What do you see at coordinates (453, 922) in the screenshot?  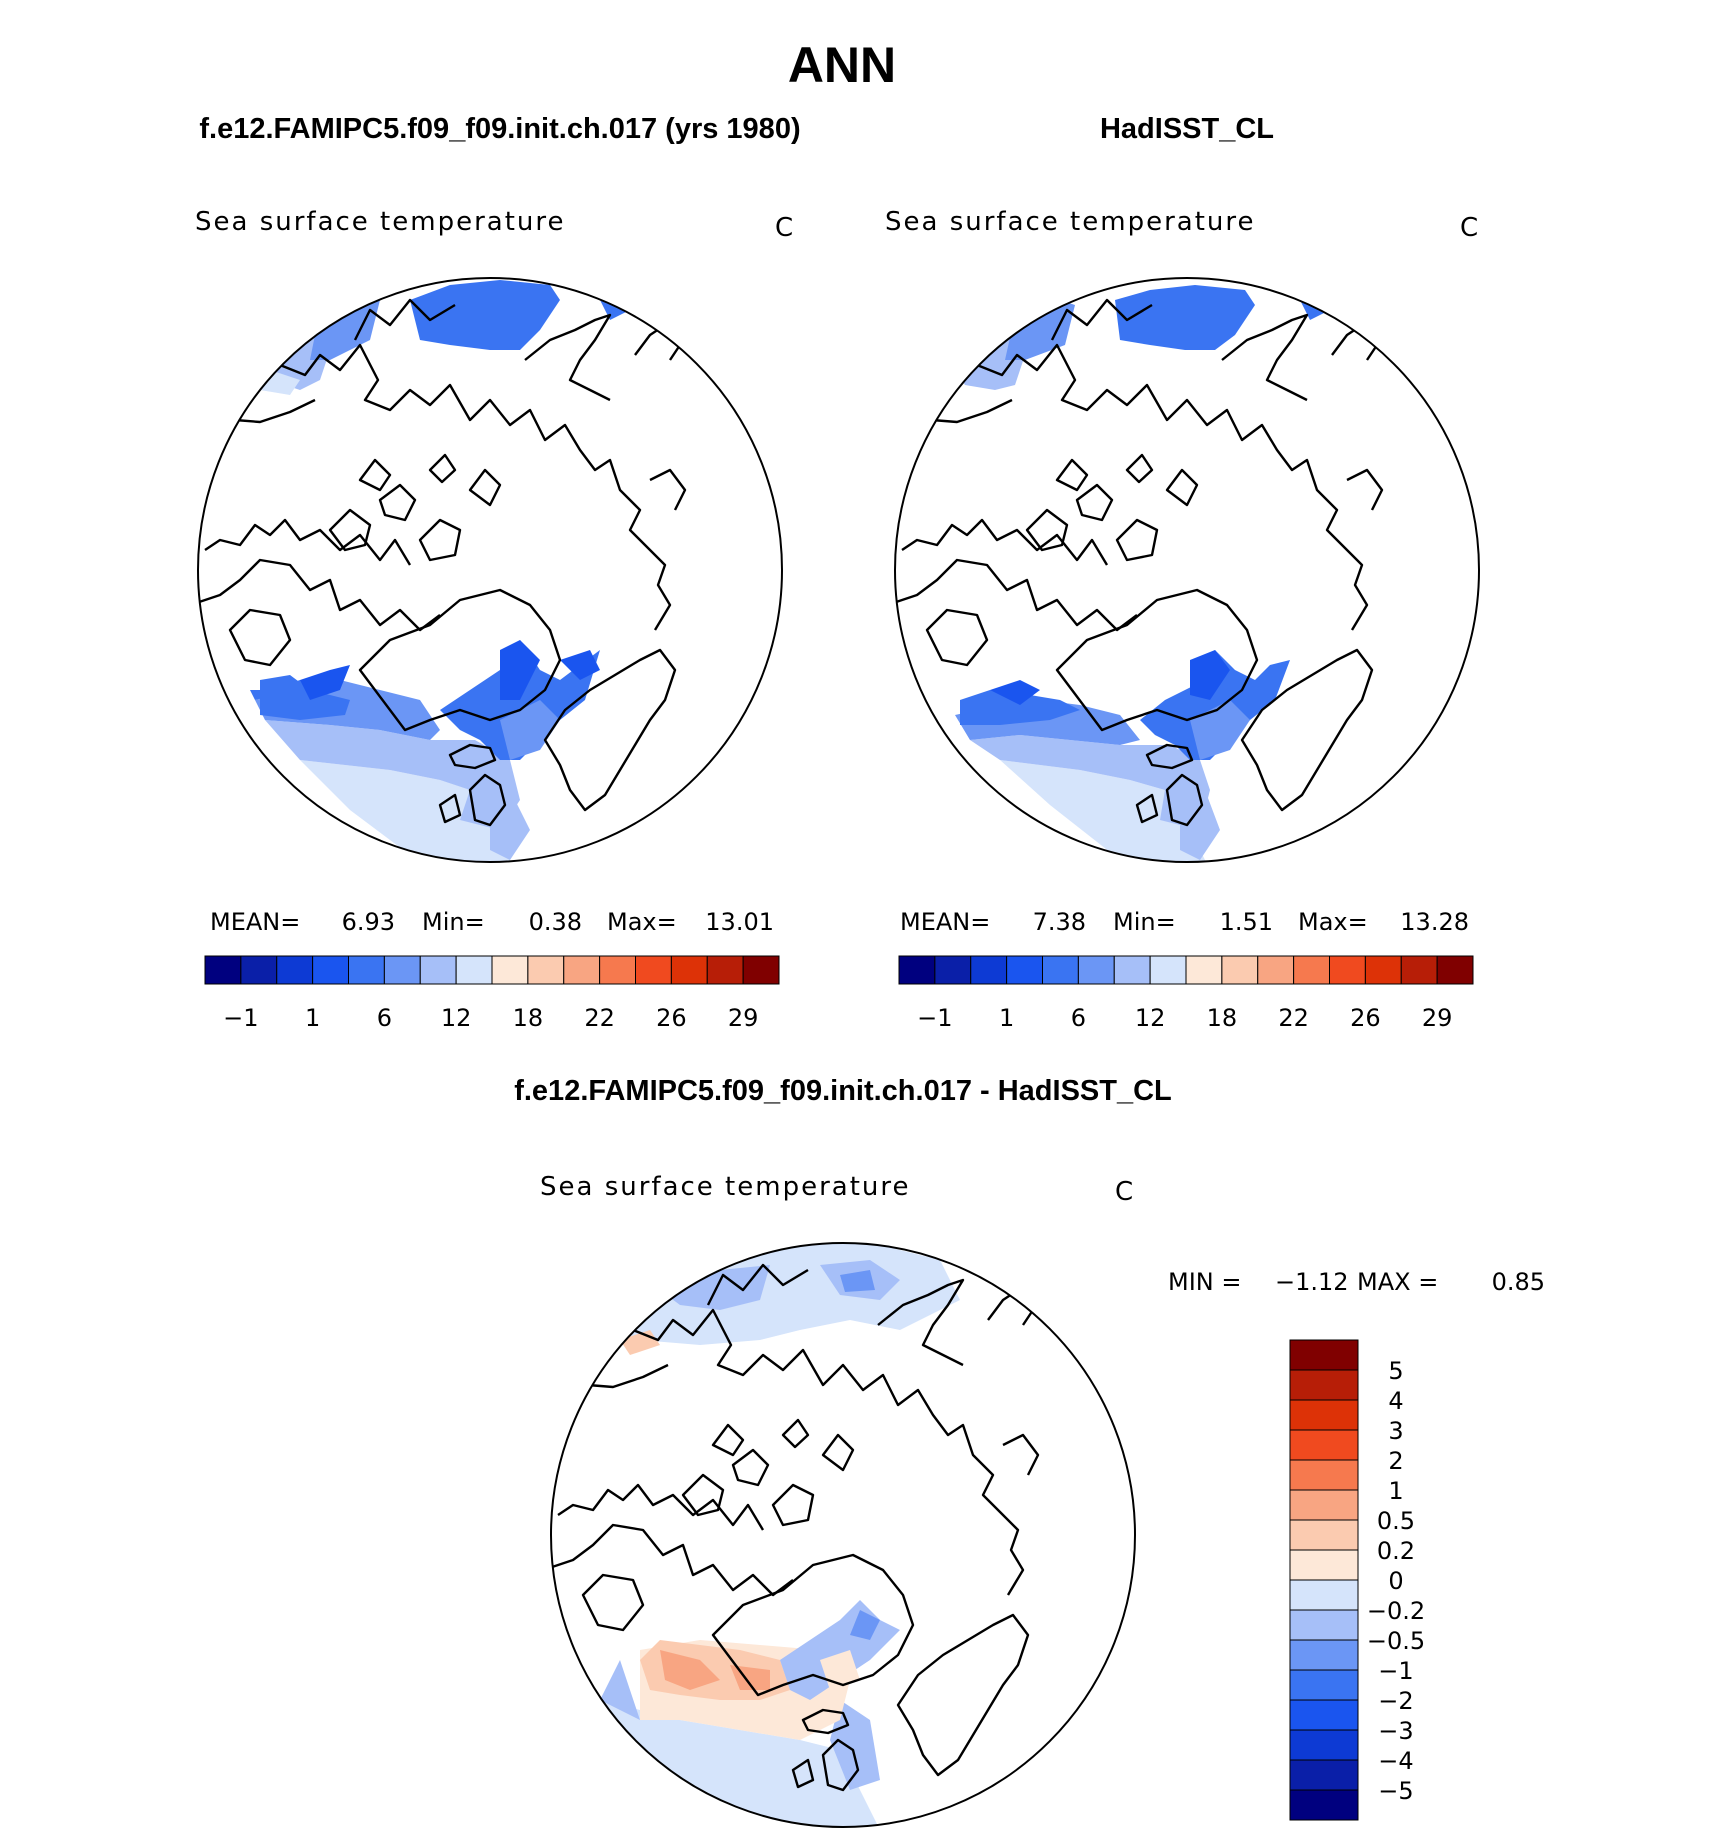 I see `model-min-label: Min=` at bounding box center [453, 922].